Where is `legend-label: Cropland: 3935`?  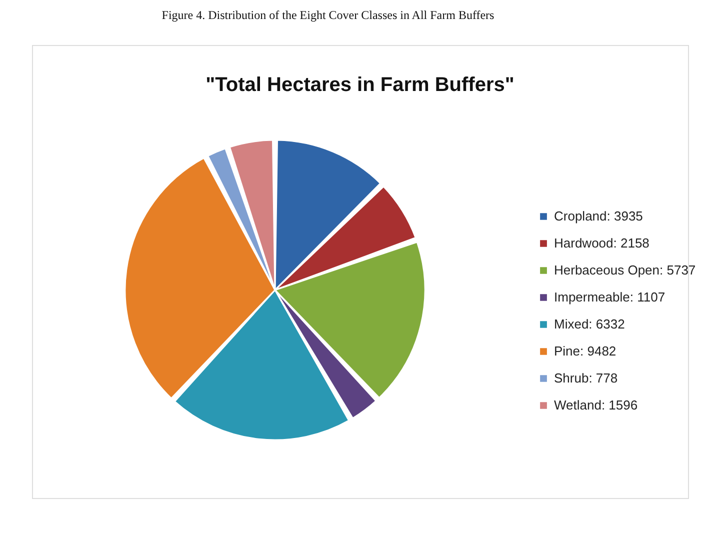
legend-label: Cropland: 3935 is located at coordinates (598, 216).